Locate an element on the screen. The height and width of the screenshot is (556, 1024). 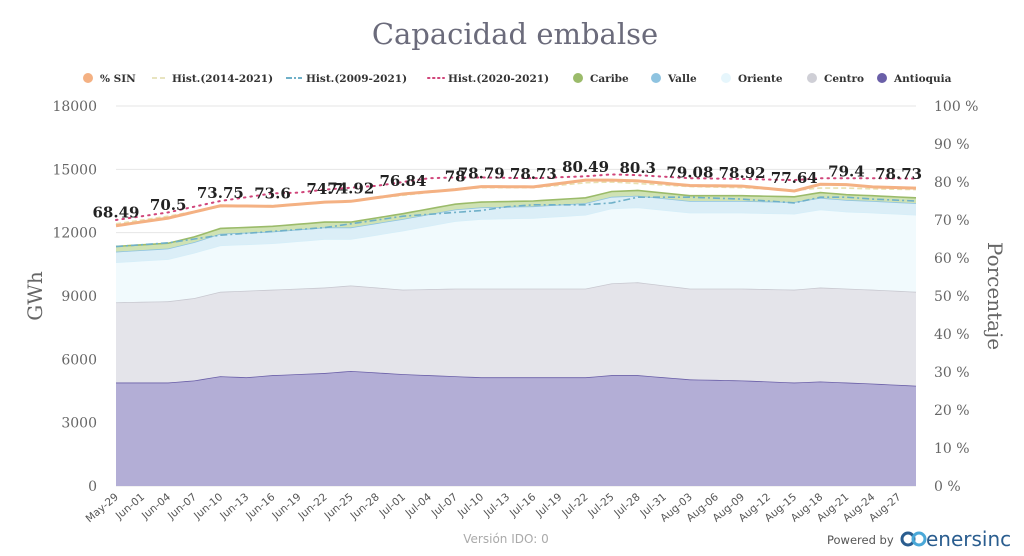
data-label: 77.64 is located at coordinates (794, 178).